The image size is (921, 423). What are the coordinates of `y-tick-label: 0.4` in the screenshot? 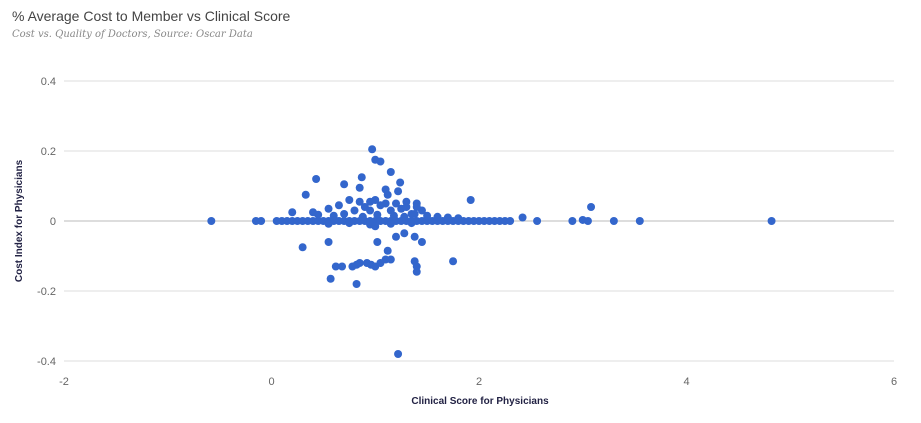 It's located at (48, 82).